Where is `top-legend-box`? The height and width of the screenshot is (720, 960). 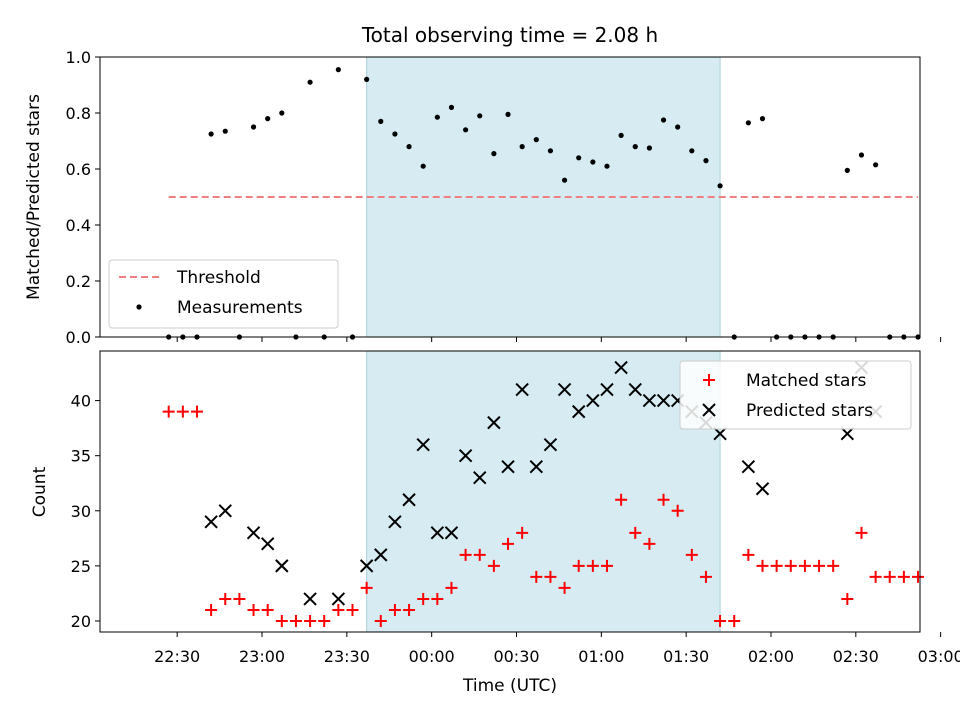 top-legend-box is located at coordinates (223, 294).